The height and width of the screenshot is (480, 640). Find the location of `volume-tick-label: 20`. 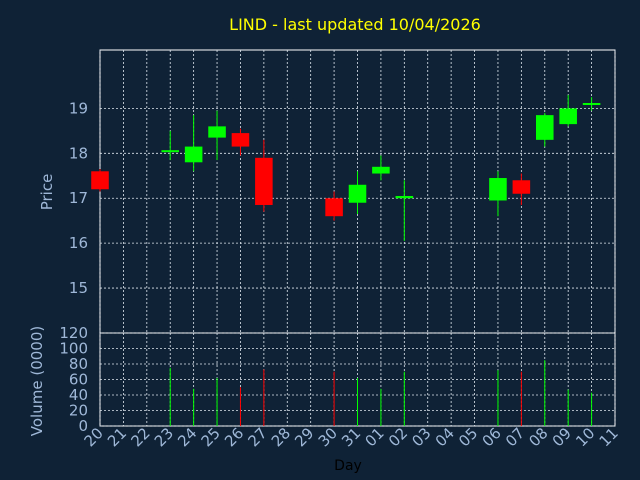

volume-tick-label: 20 is located at coordinates (78, 411).